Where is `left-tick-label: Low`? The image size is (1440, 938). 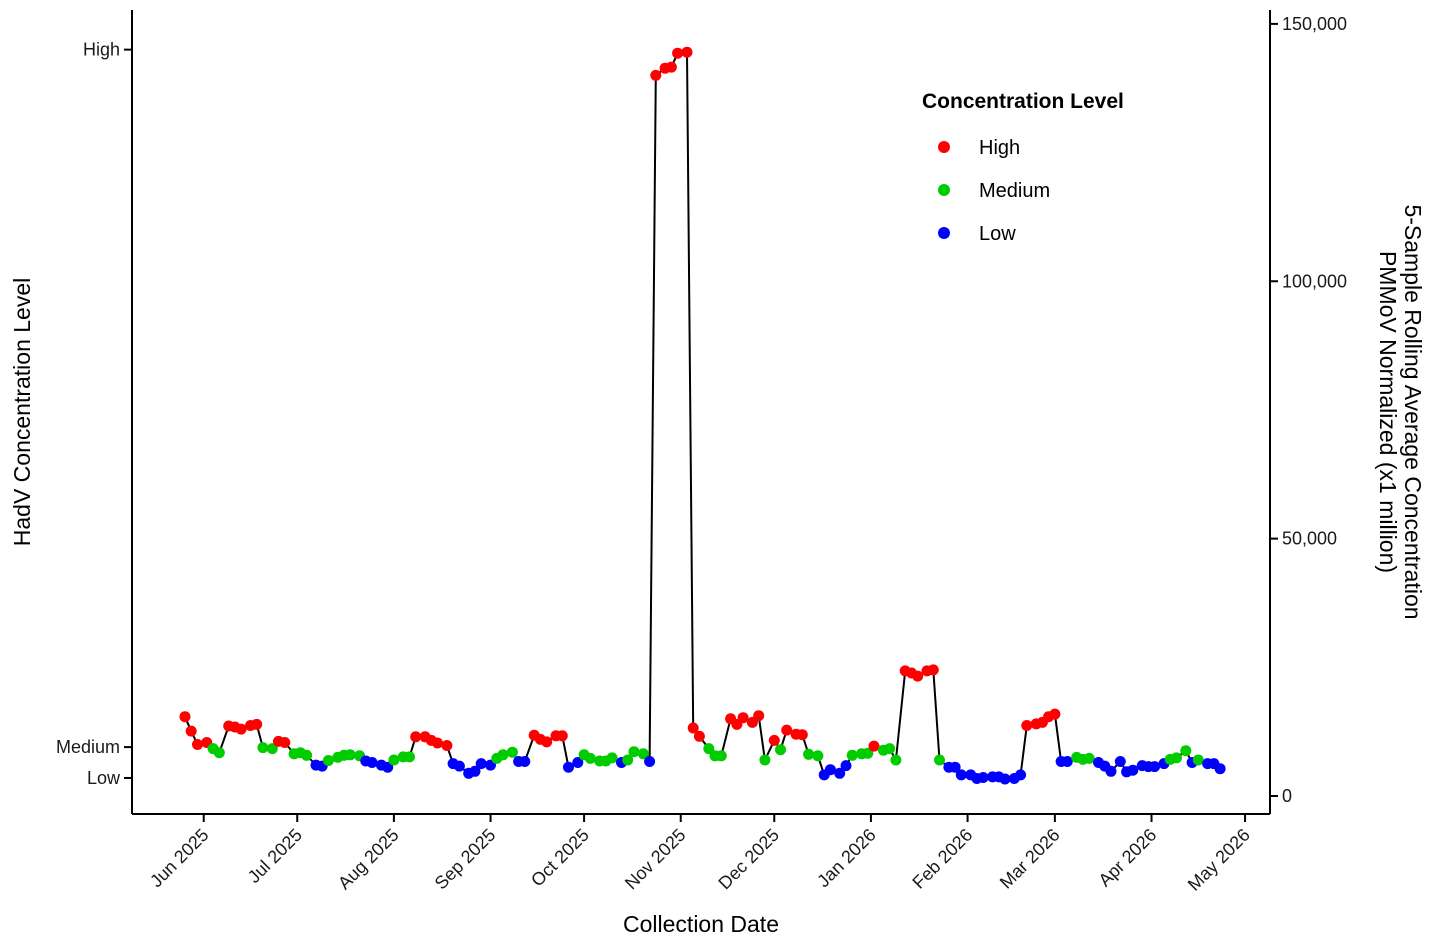 left-tick-label: Low is located at coordinates (104, 778).